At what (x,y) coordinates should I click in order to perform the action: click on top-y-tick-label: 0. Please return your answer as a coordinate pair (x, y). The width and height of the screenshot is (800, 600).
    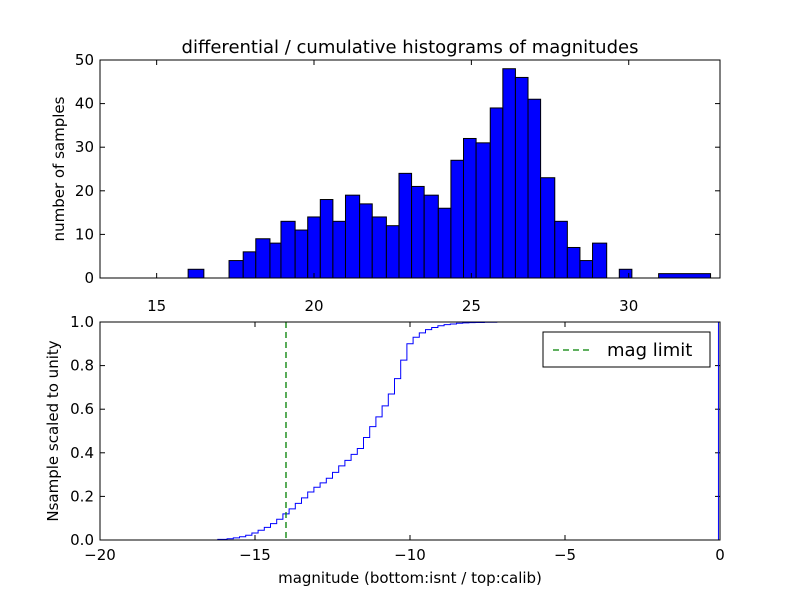
    Looking at the image, I should click on (89, 278).